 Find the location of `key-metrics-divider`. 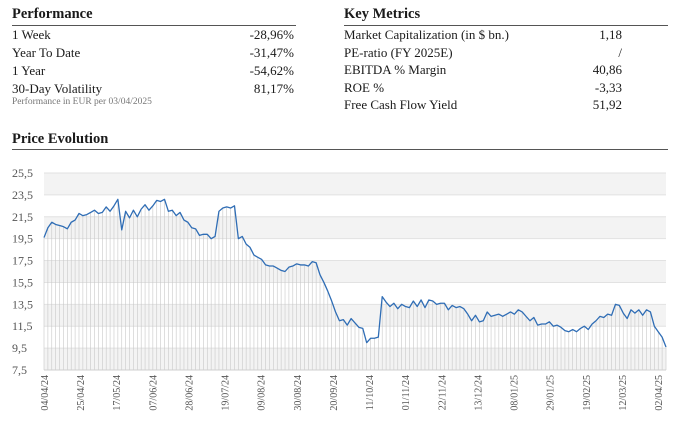

key-metrics-divider is located at coordinates (506, 25).